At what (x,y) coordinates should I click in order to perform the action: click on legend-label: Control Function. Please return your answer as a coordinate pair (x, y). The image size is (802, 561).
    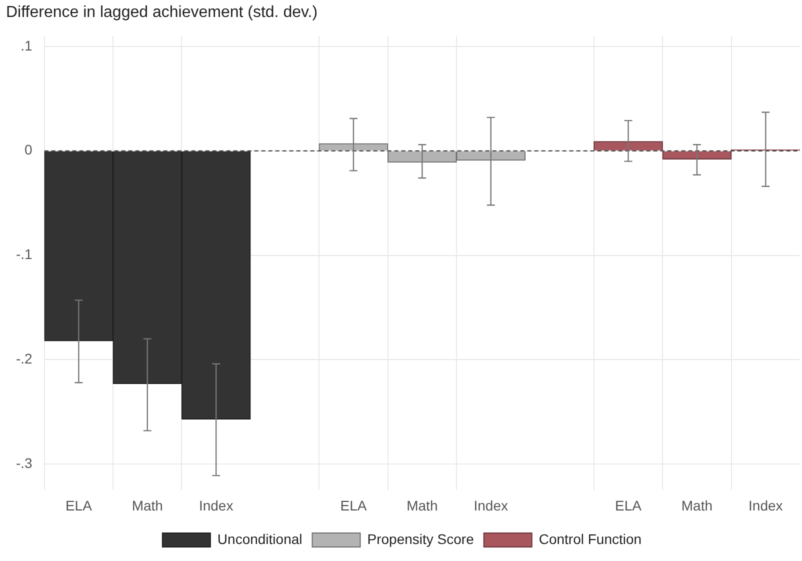
    Looking at the image, I should click on (590, 538).